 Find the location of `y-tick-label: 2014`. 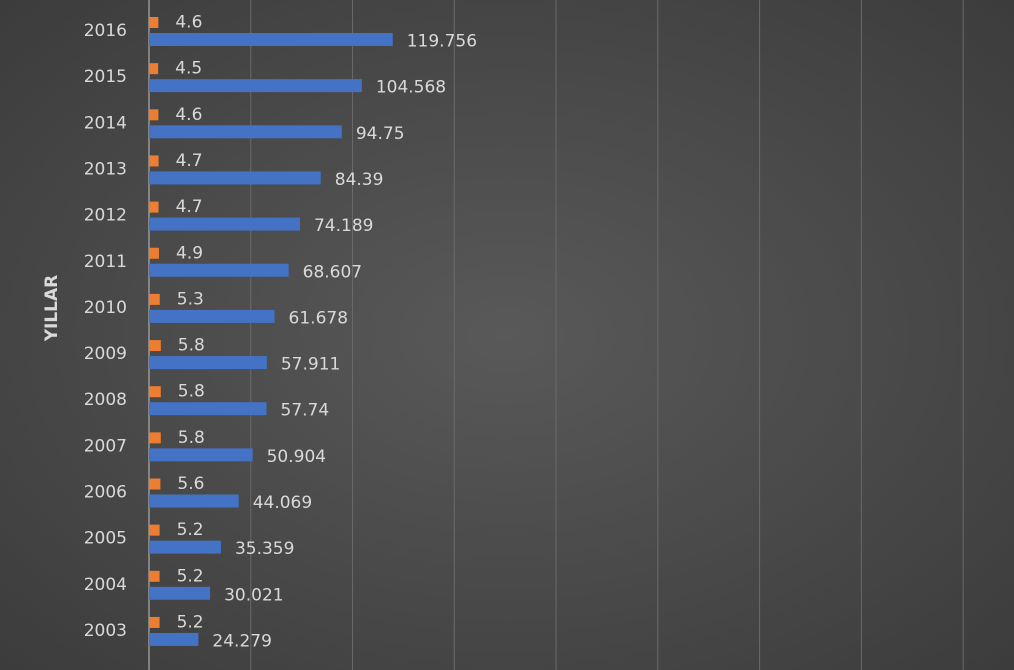

y-tick-label: 2014 is located at coordinates (105, 123).